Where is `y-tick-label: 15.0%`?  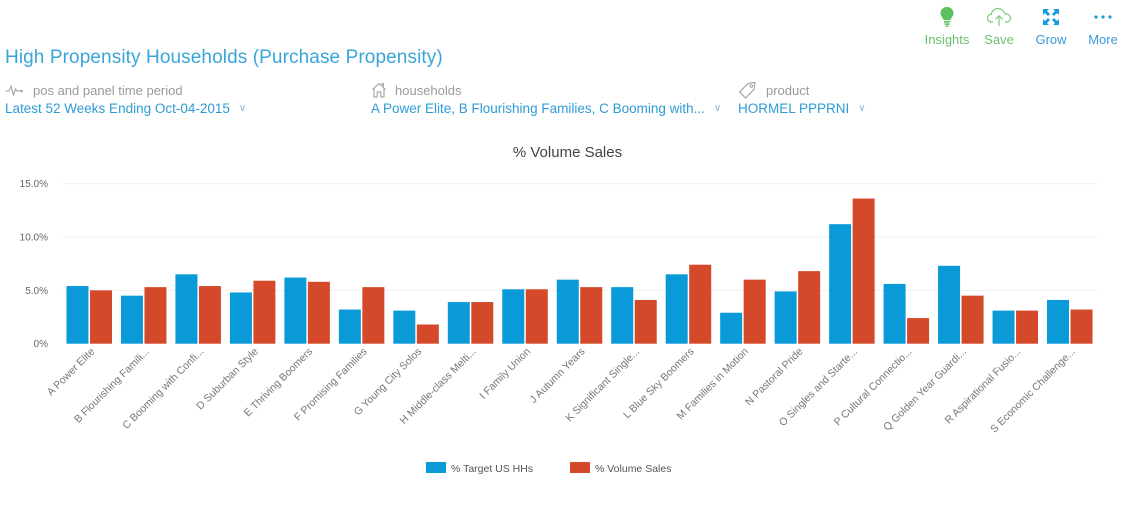 y-tick-label: 15.0% is located at coordinates (34, 184).